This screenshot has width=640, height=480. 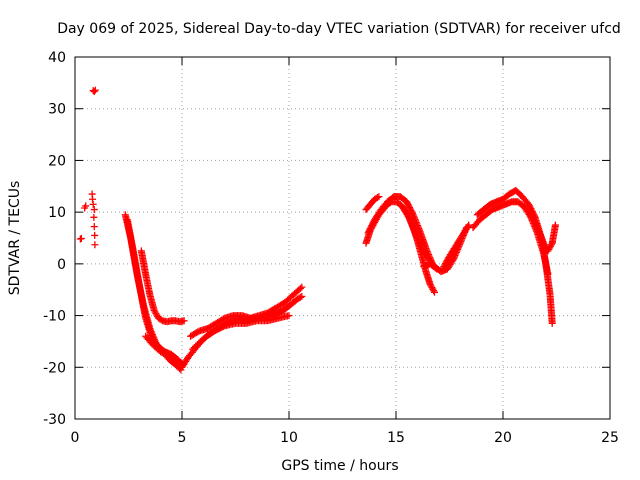 What do you see at coordinates (57, 58) in the screenshot?
I see `y-tick-label: 40` at bounding box center [57, 58].